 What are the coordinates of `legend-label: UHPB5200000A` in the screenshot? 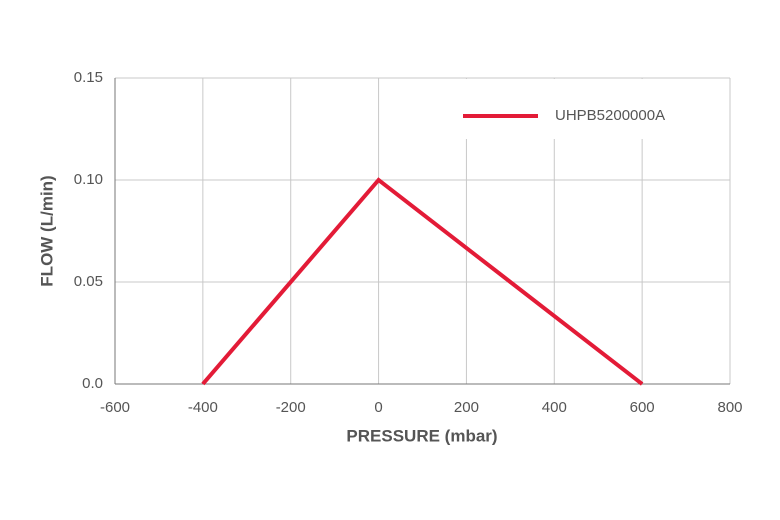 It's located at (610, 115).